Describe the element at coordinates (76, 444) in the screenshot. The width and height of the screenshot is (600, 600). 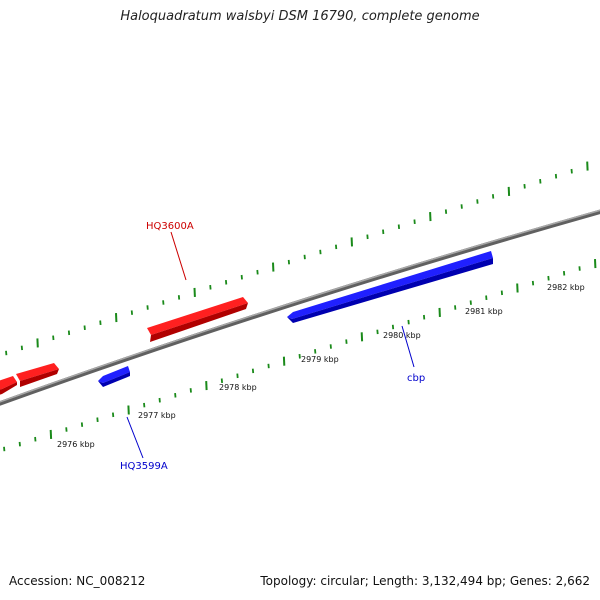
I see `scale-label-2976: 2976 kbp` at that location.